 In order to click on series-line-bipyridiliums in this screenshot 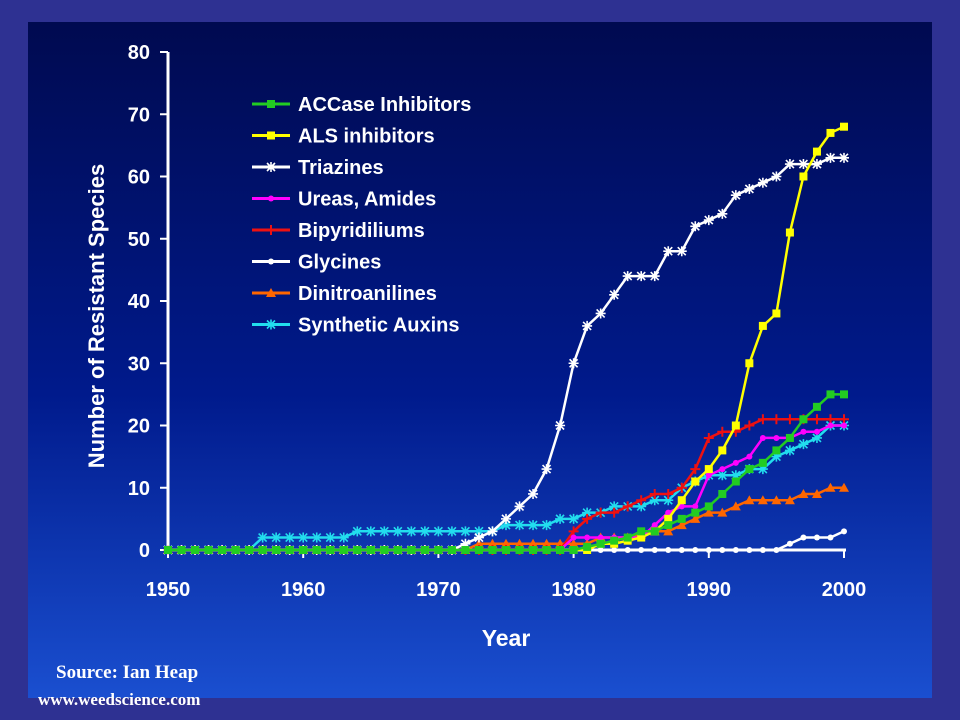, I will do `click(506, 485)`.